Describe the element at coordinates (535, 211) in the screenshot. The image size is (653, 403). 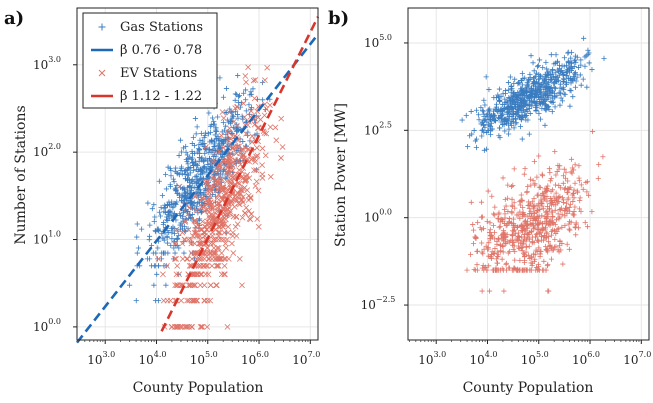
I see `series-ev-power` at that location.